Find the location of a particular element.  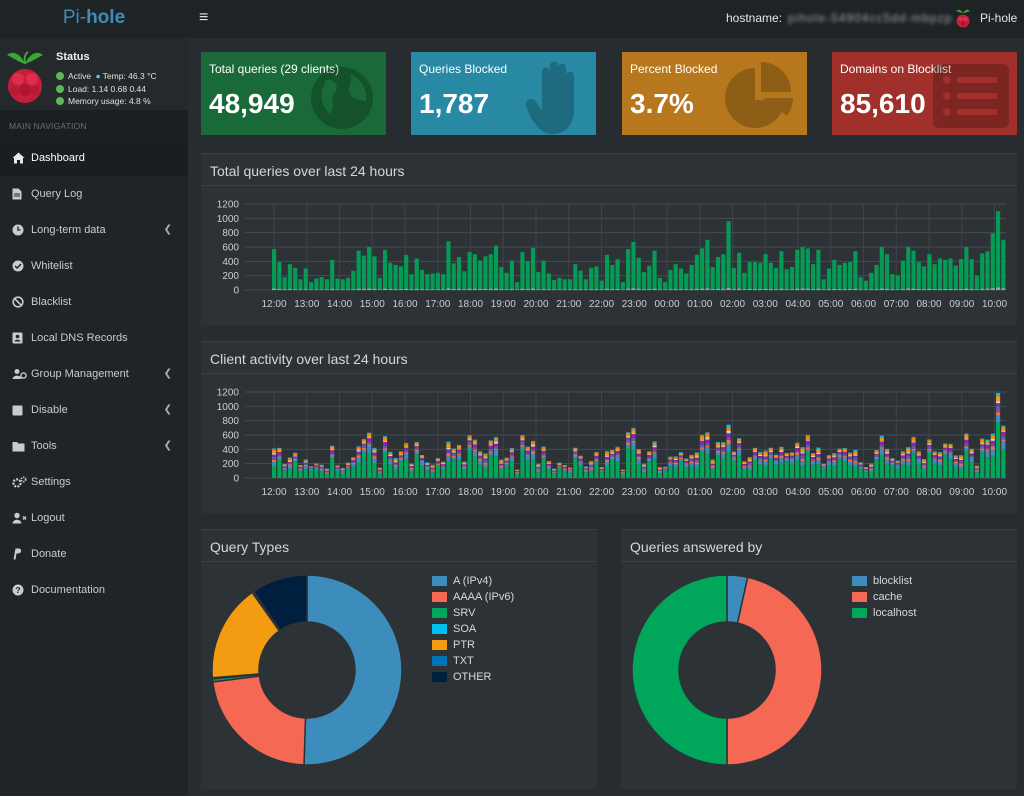

sidebar-item-dashboard: Dashboard is located at coordinates (94, 158).